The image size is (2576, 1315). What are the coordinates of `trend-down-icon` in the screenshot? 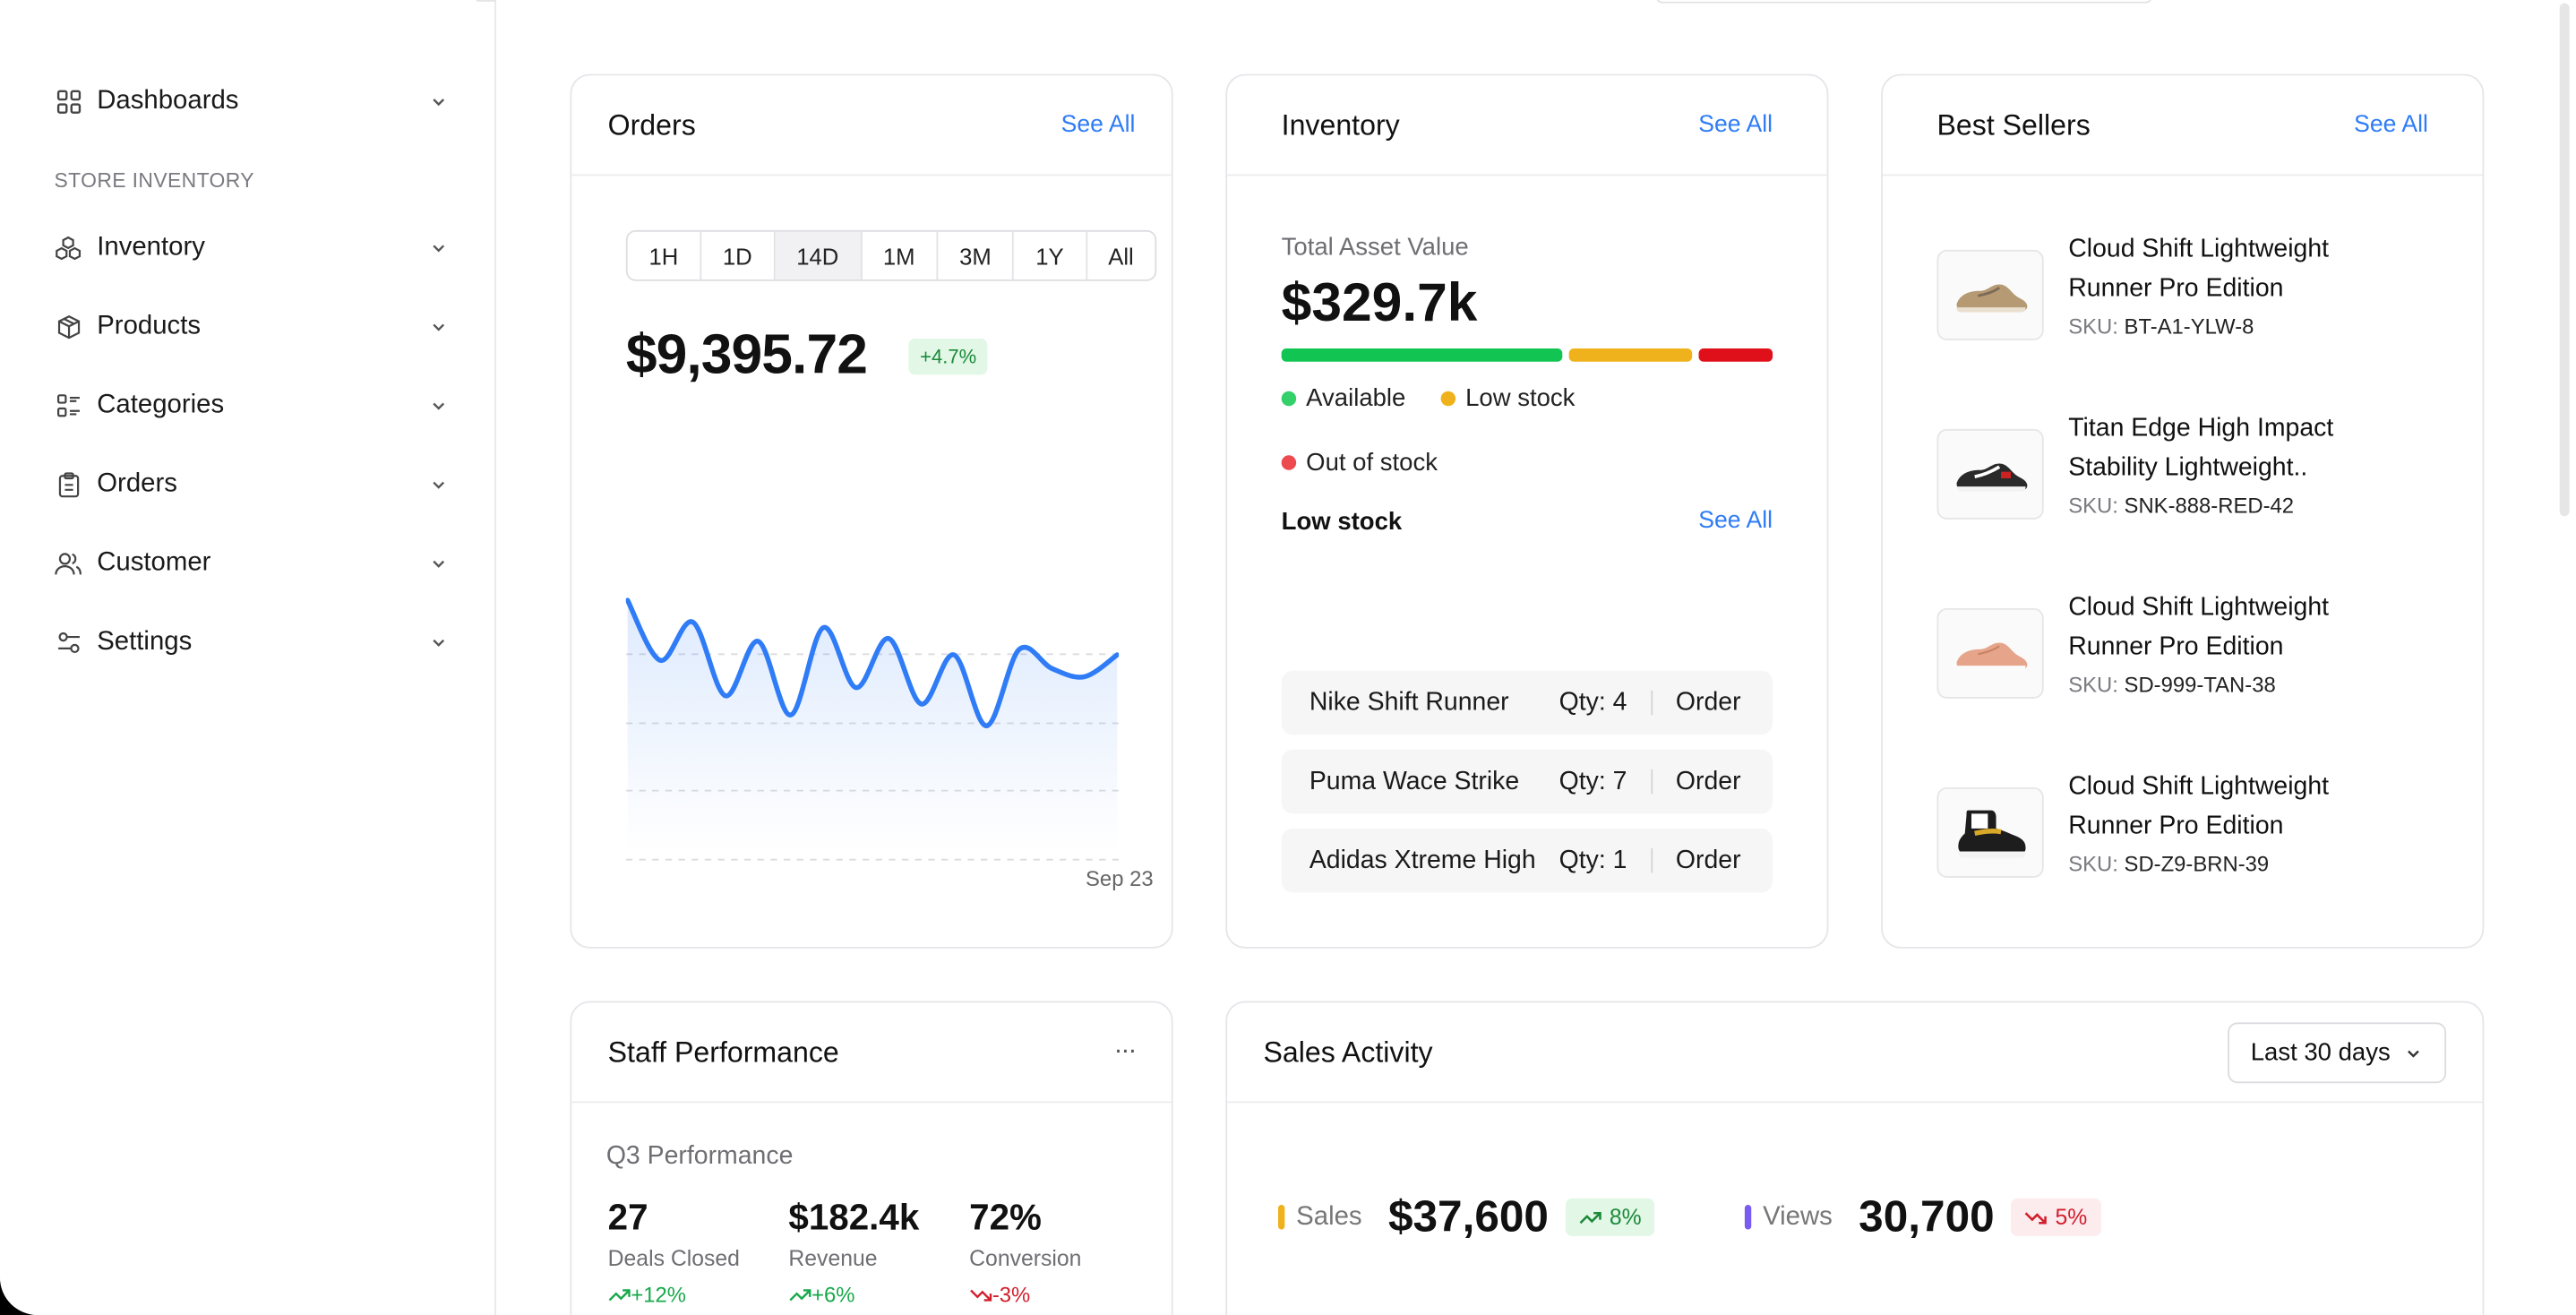 It's located at (981, 1294).